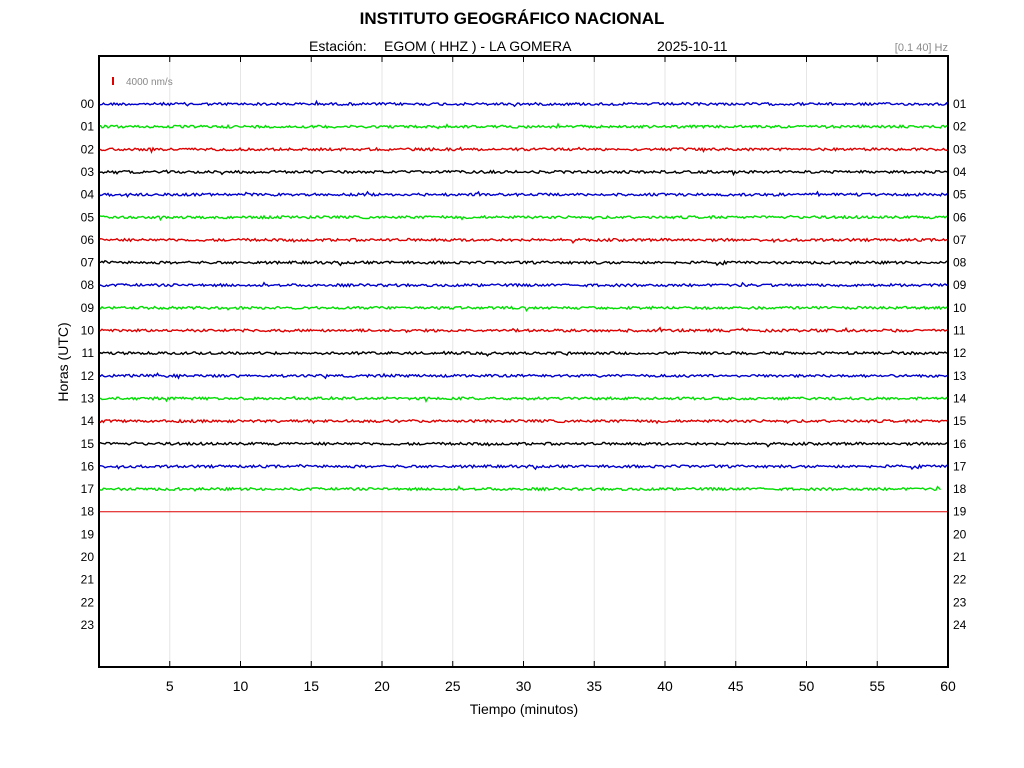 This screenshot has height=768, width=1024. I want to click on y-tick-label-left: 02, so click(88, 149).